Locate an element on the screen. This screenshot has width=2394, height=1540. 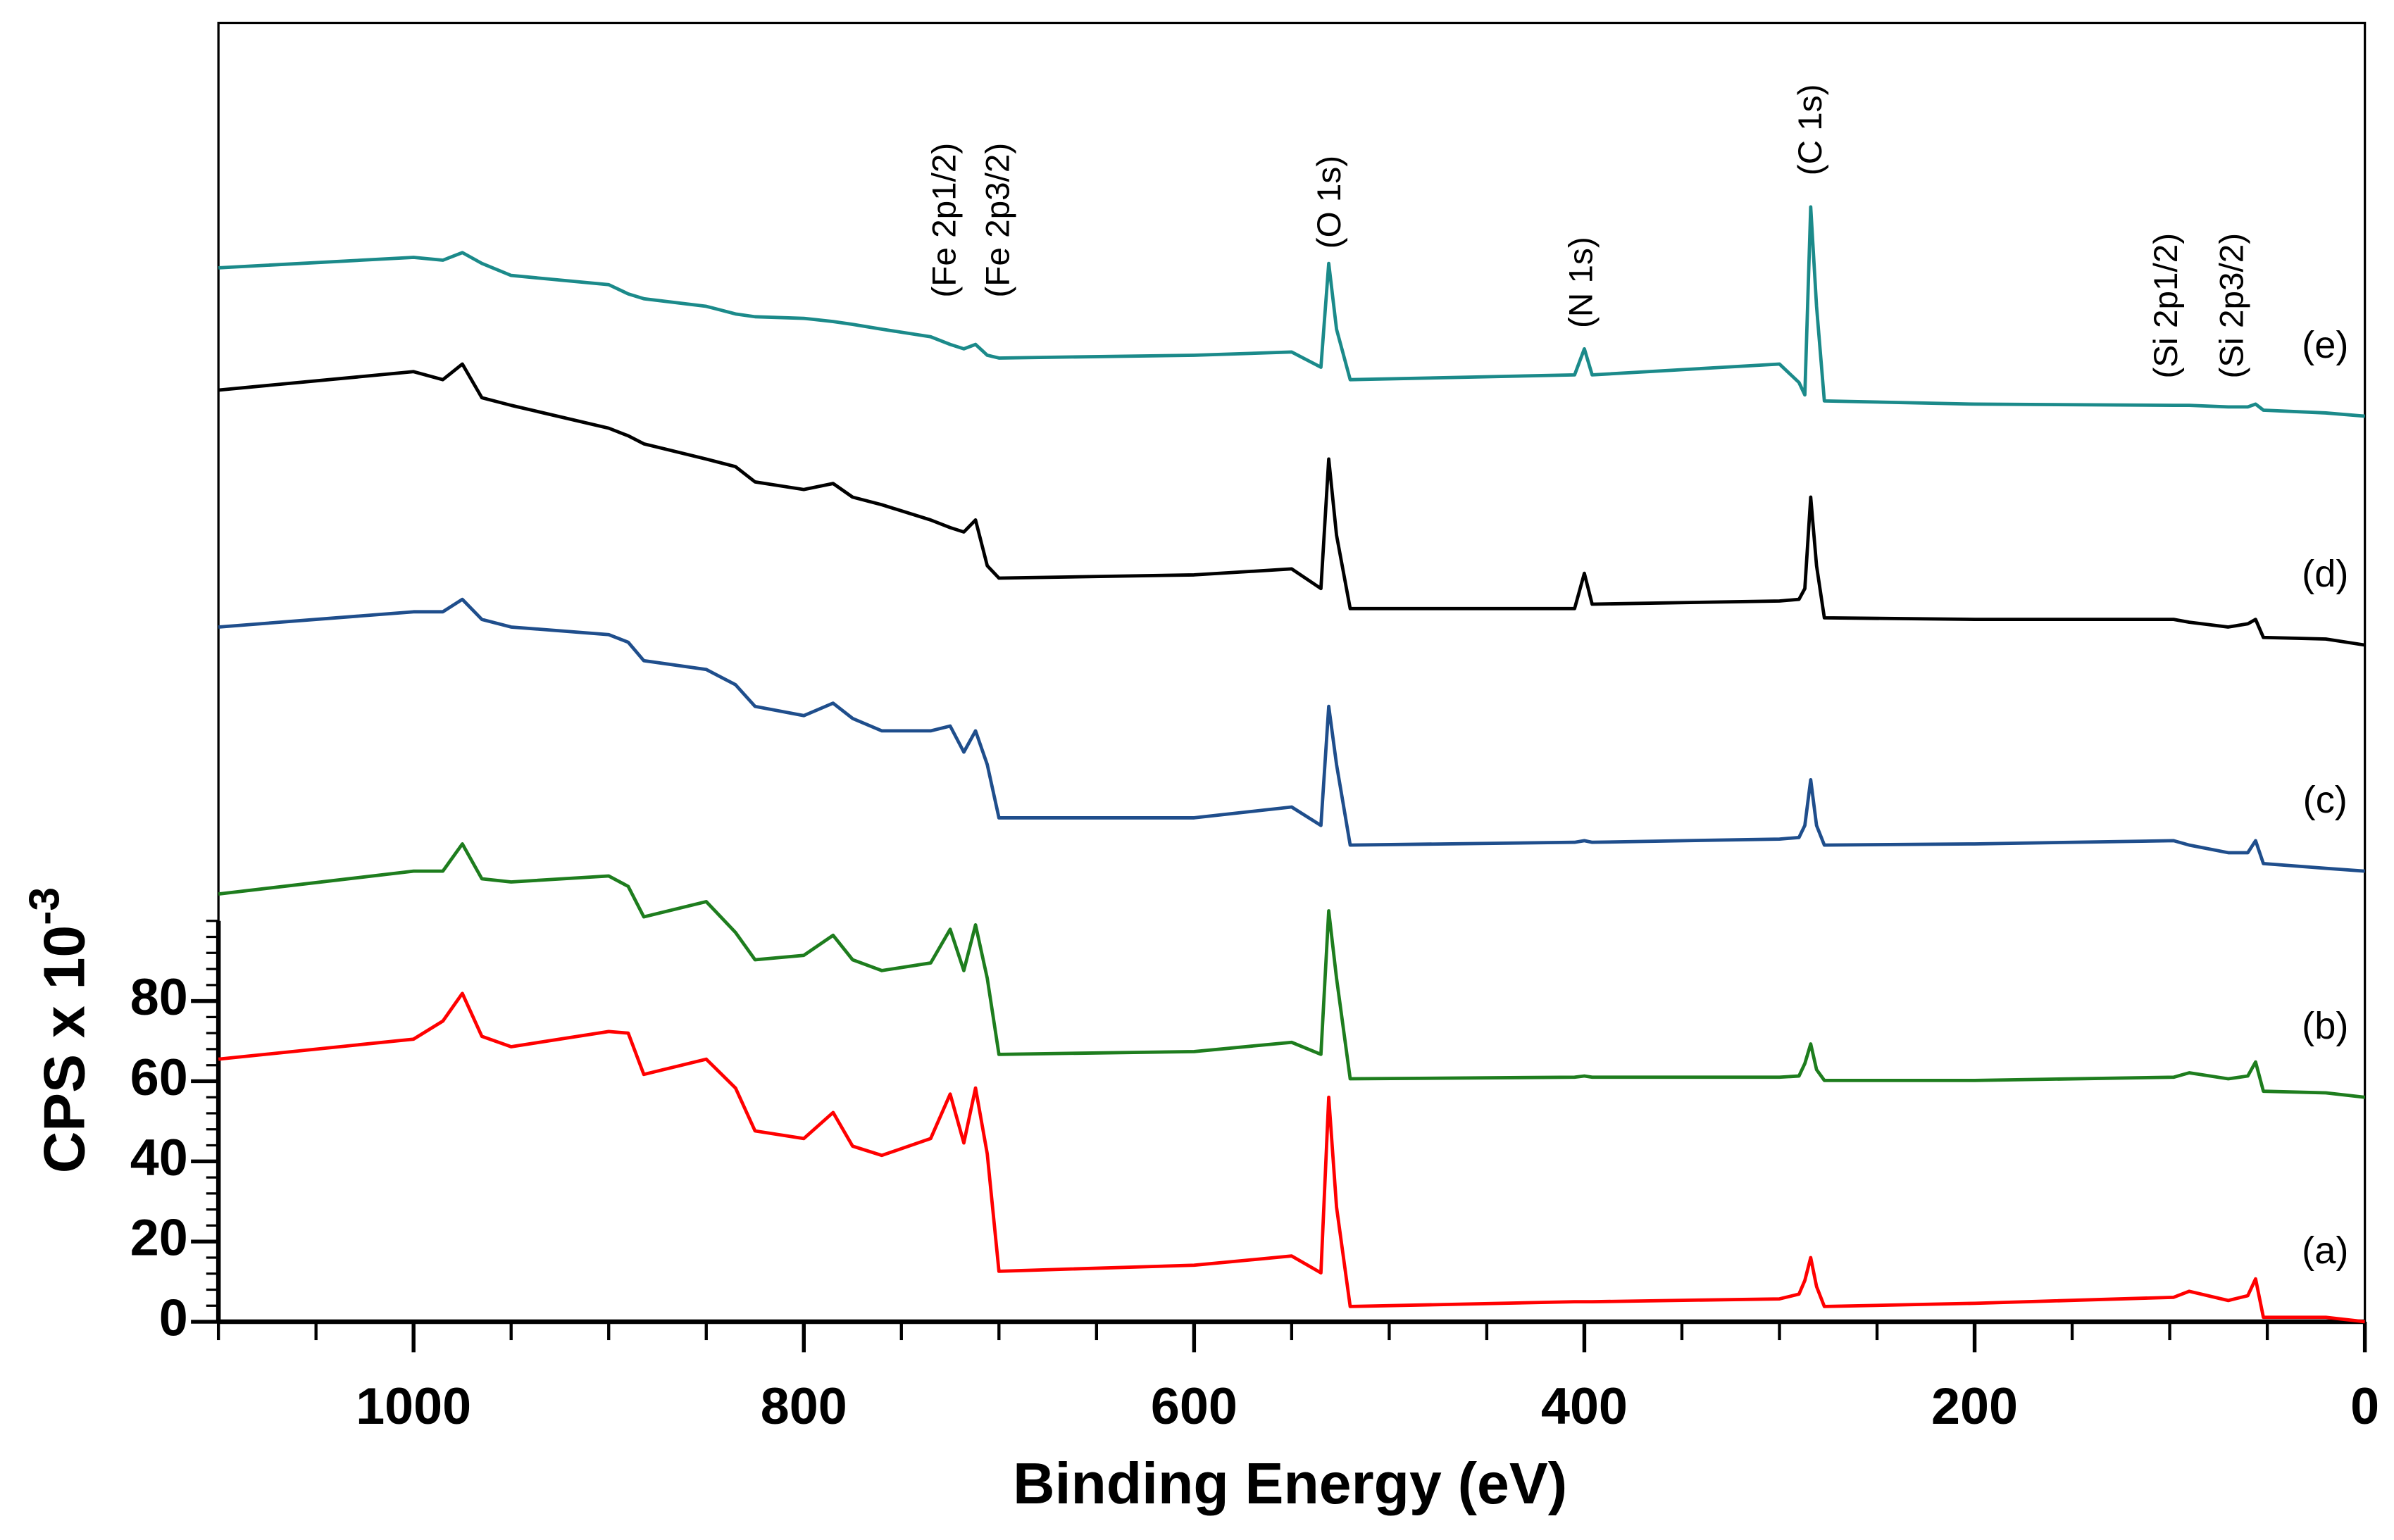
y-tick-label: 40 is located at coordinates (159, 1157).